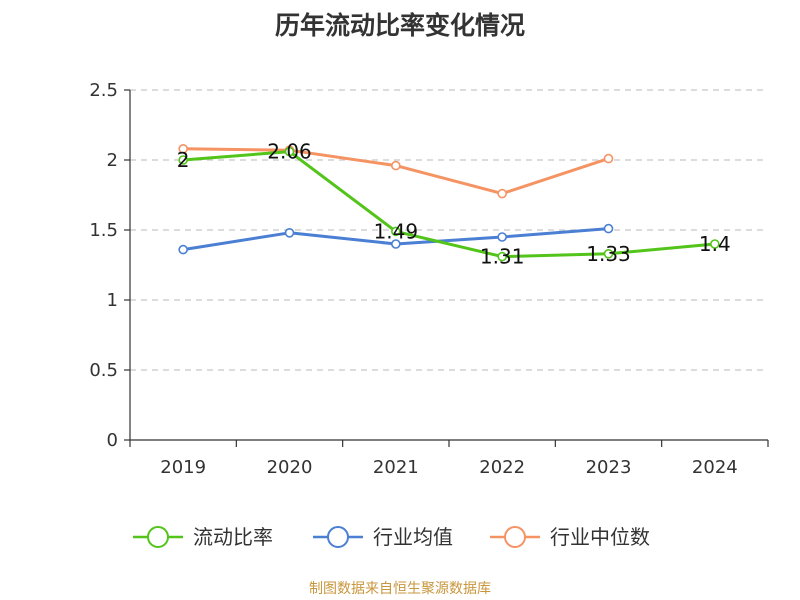 The height and width of the screenshot is (600, 800). What do you see at coordinates (609, 467) in the screenshot?
I see `x-tick-label: 2023` at bounding box center [609, 467].